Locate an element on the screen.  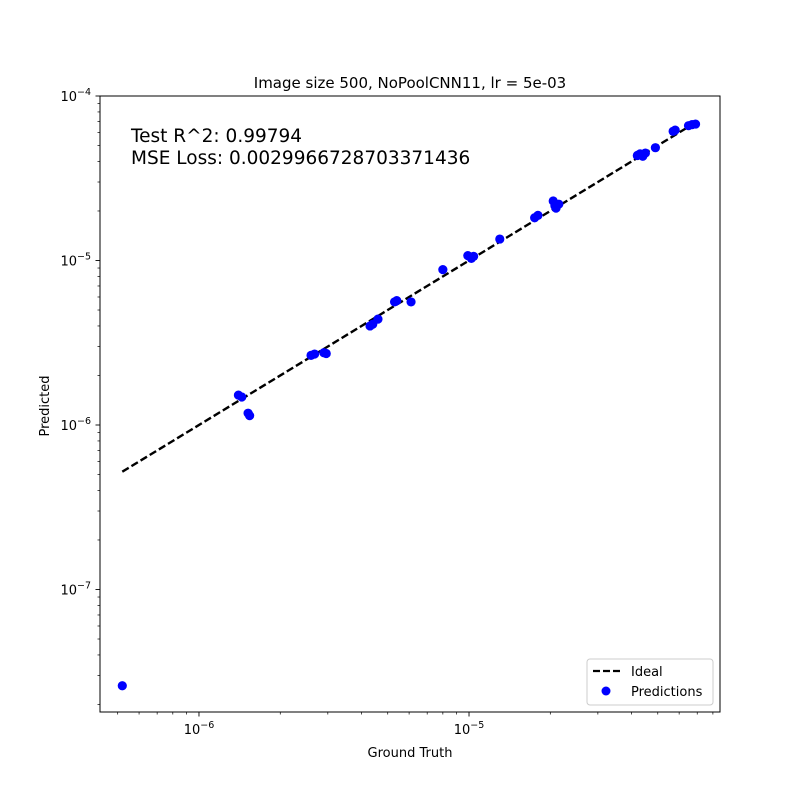
legend: Ideal Predictions is located at coordinates (650, 682).